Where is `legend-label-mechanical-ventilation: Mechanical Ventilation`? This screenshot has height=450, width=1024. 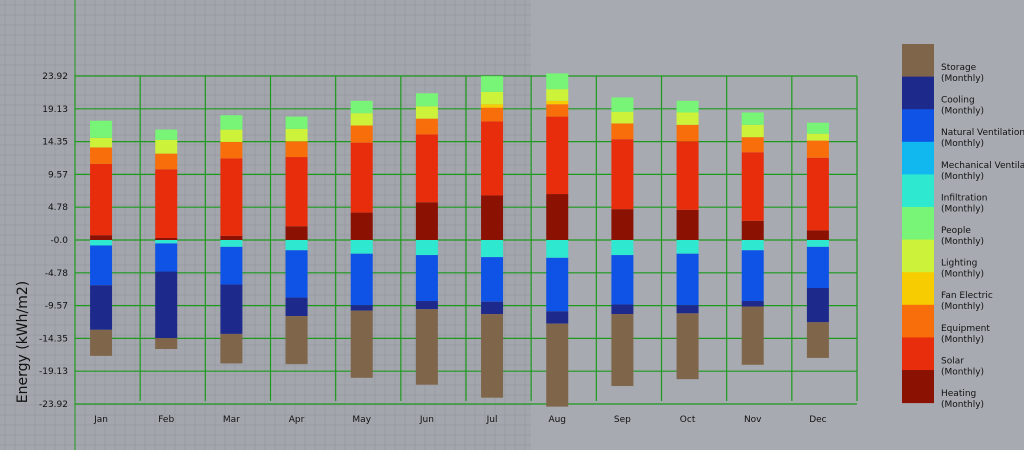
legend-label-mechanical-ventilation: Mechanical Ventilation is located at coordinates (982, 166).